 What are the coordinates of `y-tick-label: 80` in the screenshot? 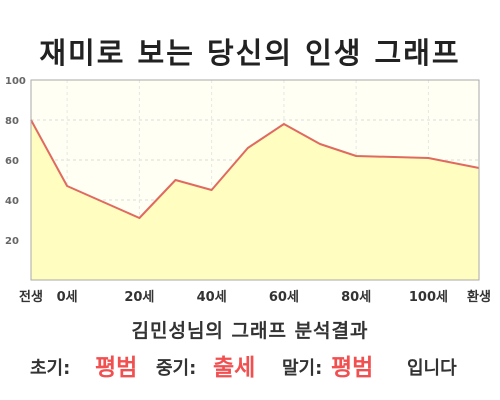 It's located at (12, 121).